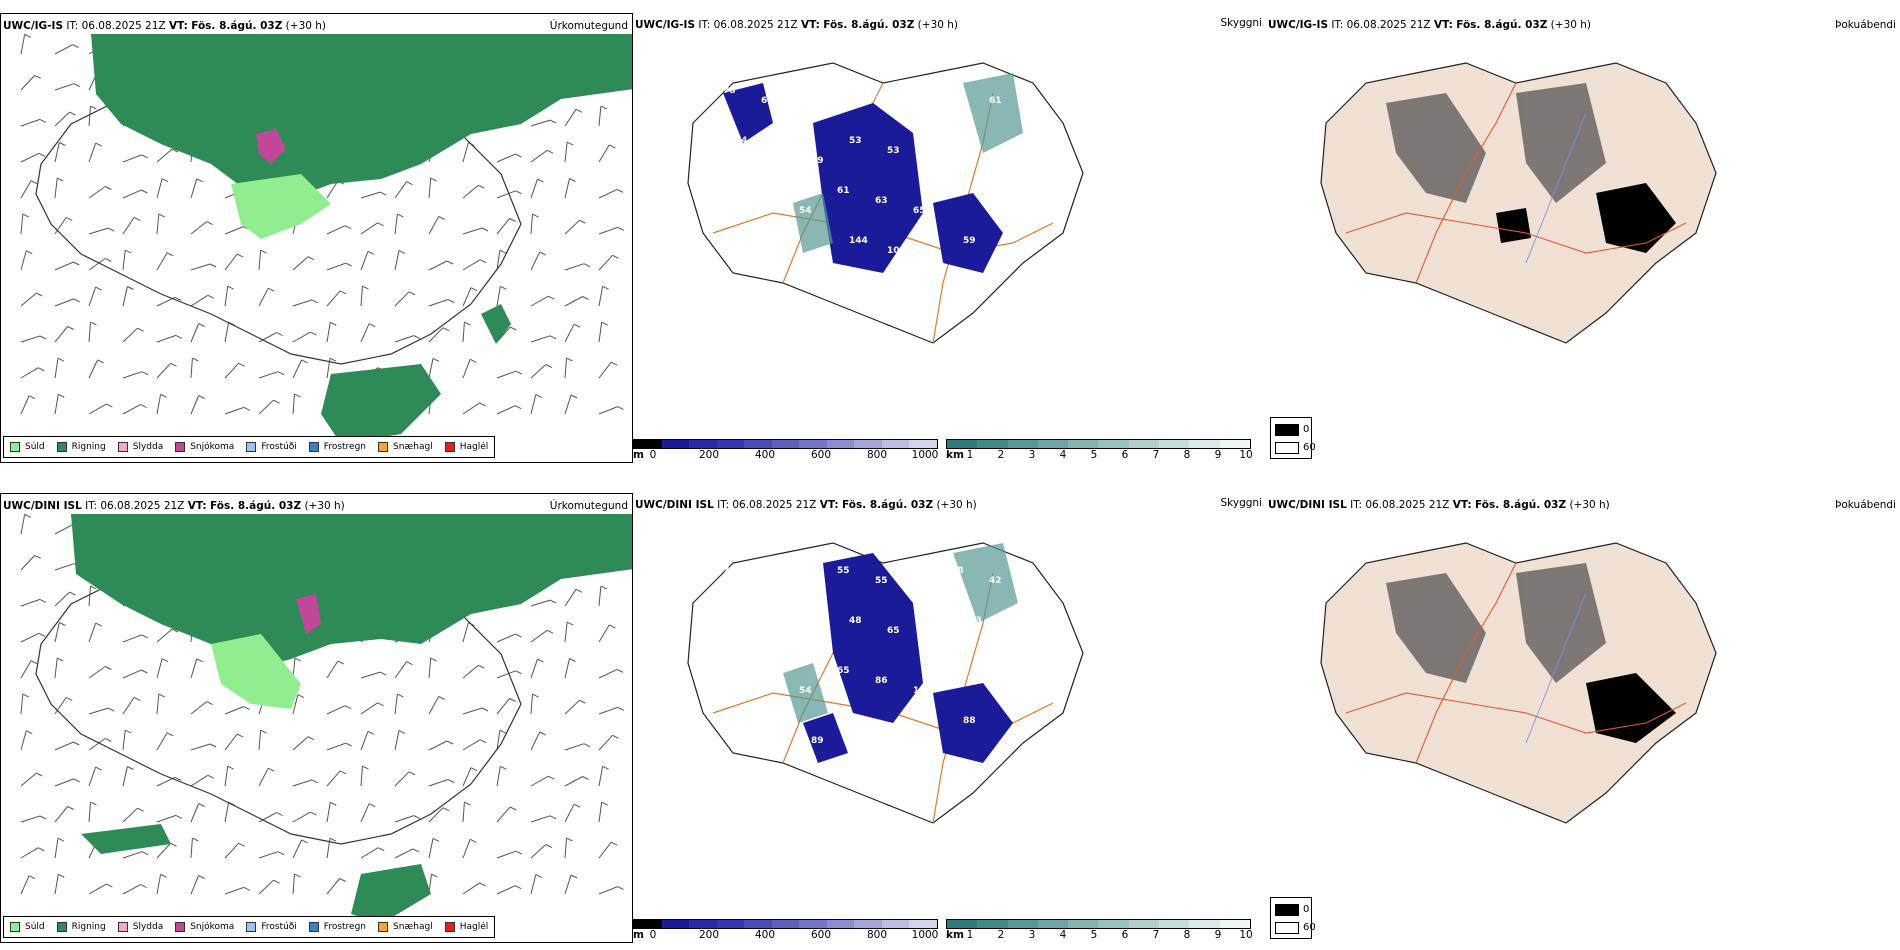  Describe the element at coordinates (843, 571) in the screenshot. I see `cloud-base-label: 55` at that location.